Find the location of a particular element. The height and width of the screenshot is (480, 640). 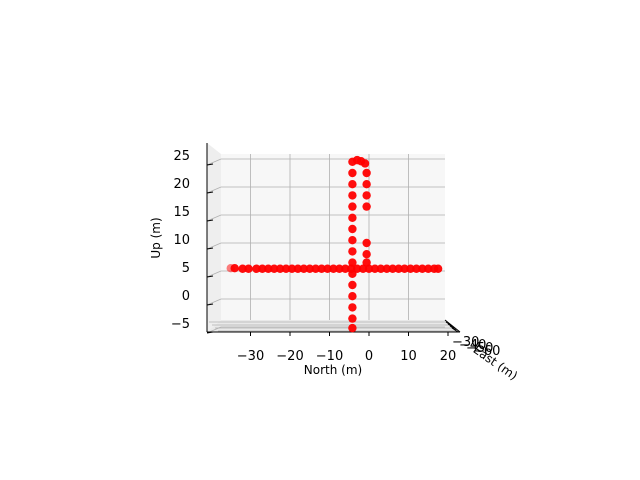

z-axis-label: Up (m) is located at coordinates (156, 237).